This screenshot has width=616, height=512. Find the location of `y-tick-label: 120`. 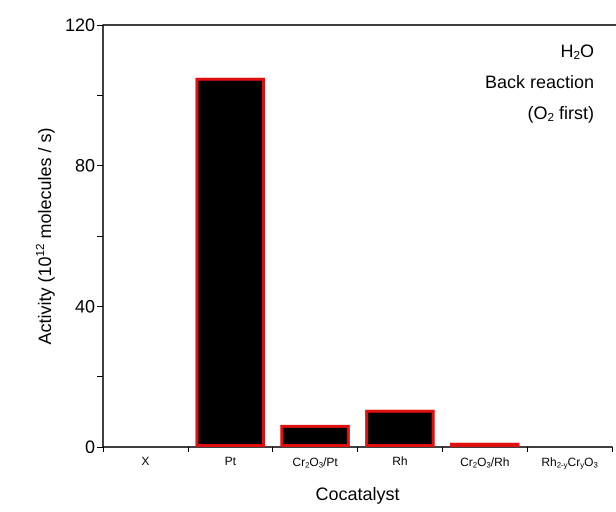

y-tick-label: 120 is located at coordinates (79, 25).